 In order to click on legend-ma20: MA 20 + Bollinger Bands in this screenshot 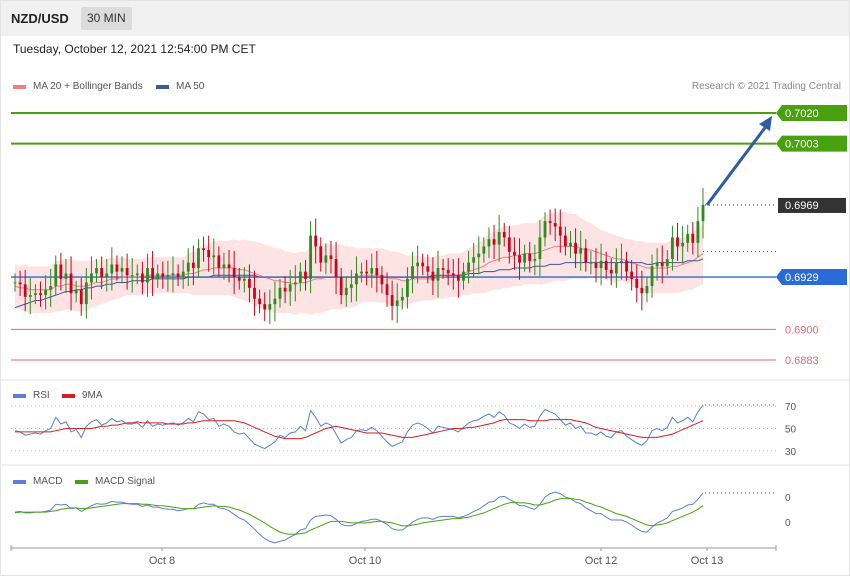, I will do `click(78, 86)`.